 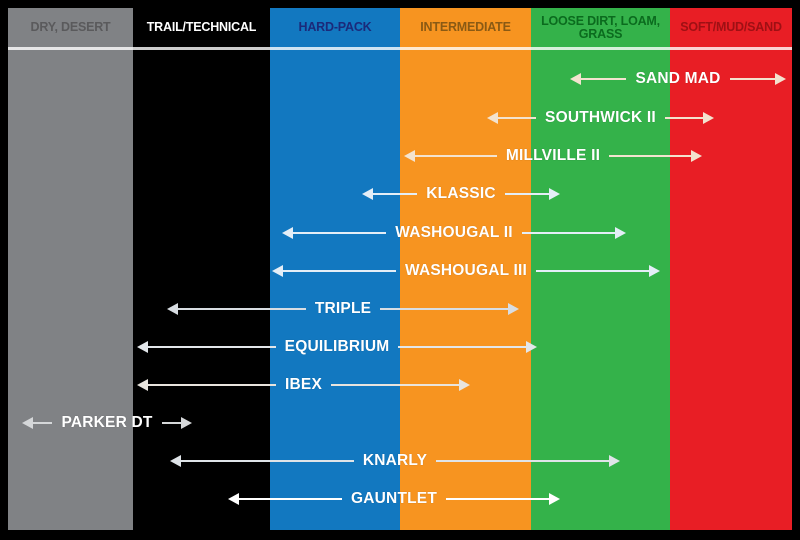 What do you see at coordinates (400, 48) in the screenshot?
I see `header-divider` at bounding box center [400, 48].